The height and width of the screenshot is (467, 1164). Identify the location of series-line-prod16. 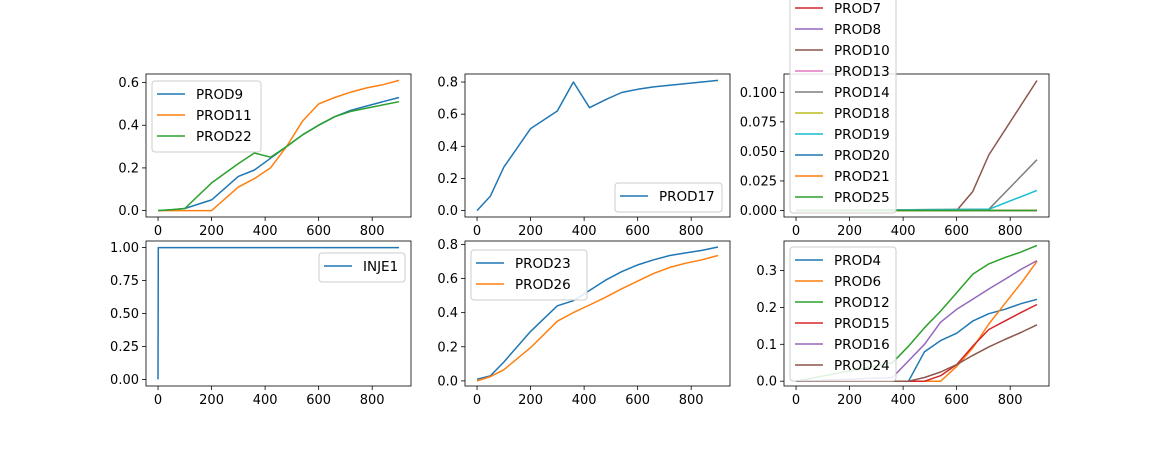
(916, 320).